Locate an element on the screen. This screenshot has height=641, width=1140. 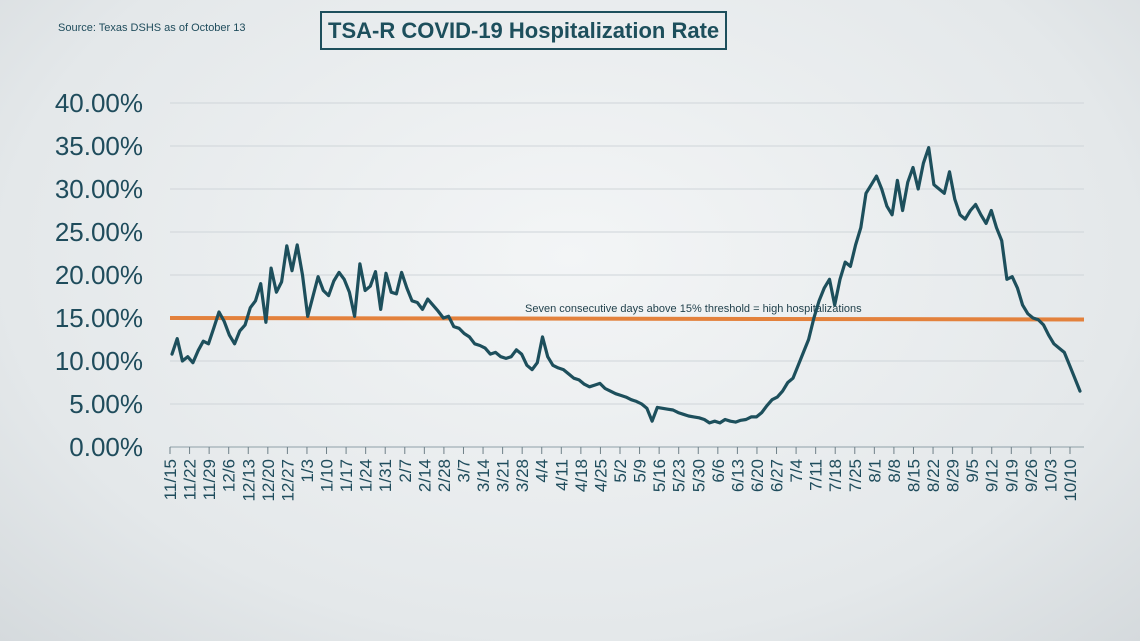
source-note: Source: Texas DSHS as of October 13 is located at coordinates (152, 28).